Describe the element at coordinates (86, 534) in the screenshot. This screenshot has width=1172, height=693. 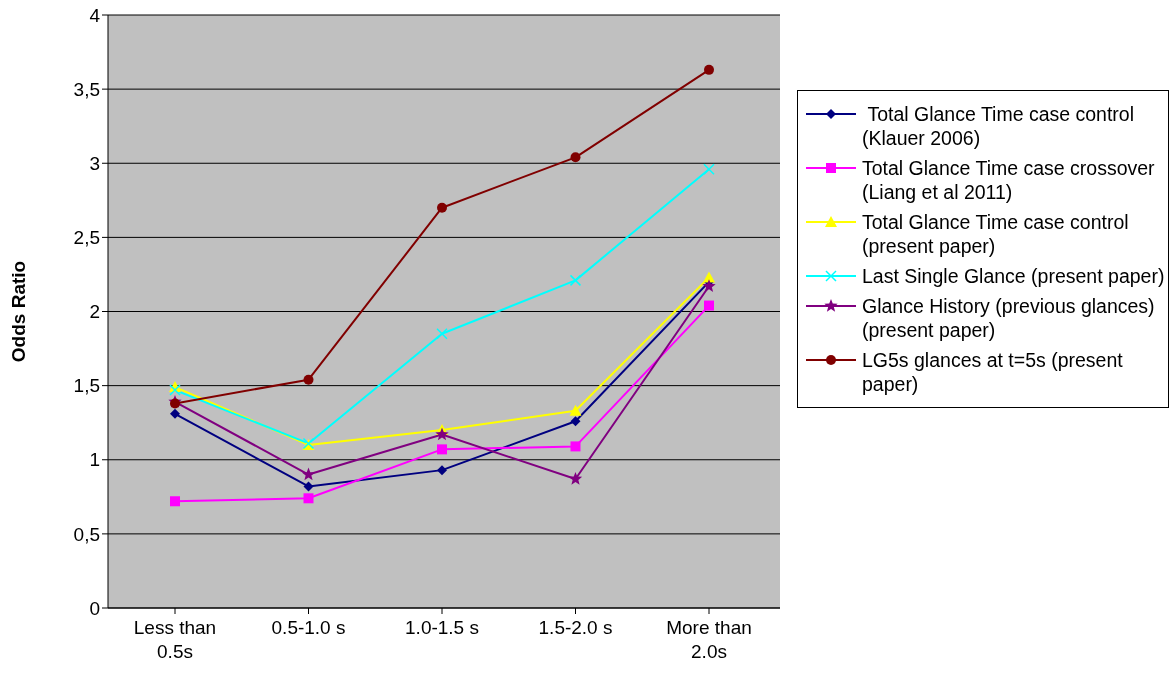
I see `y-tick-label: 0,5` at that location.